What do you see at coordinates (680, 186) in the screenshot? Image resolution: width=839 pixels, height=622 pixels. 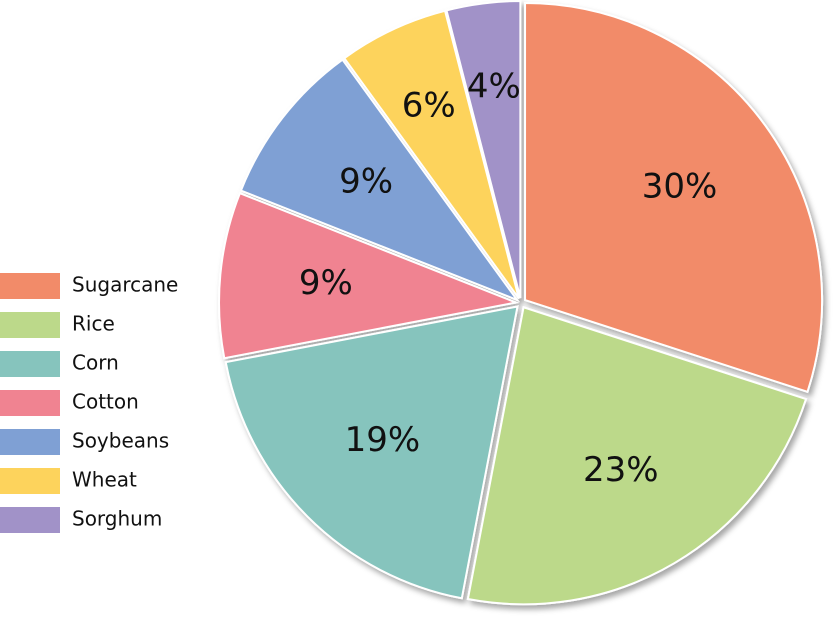 I see `slice-label: 30%` at bounding box center [680, 186].